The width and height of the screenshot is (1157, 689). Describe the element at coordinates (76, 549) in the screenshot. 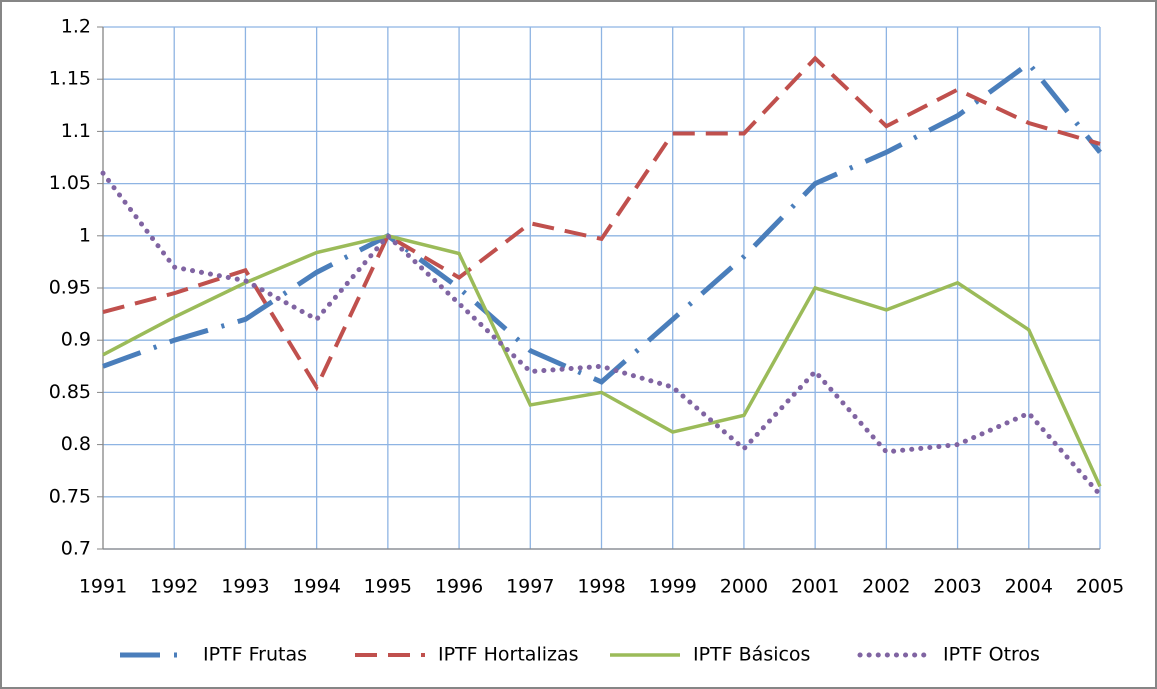

I see `y-tick-label: 0.7` at that location.